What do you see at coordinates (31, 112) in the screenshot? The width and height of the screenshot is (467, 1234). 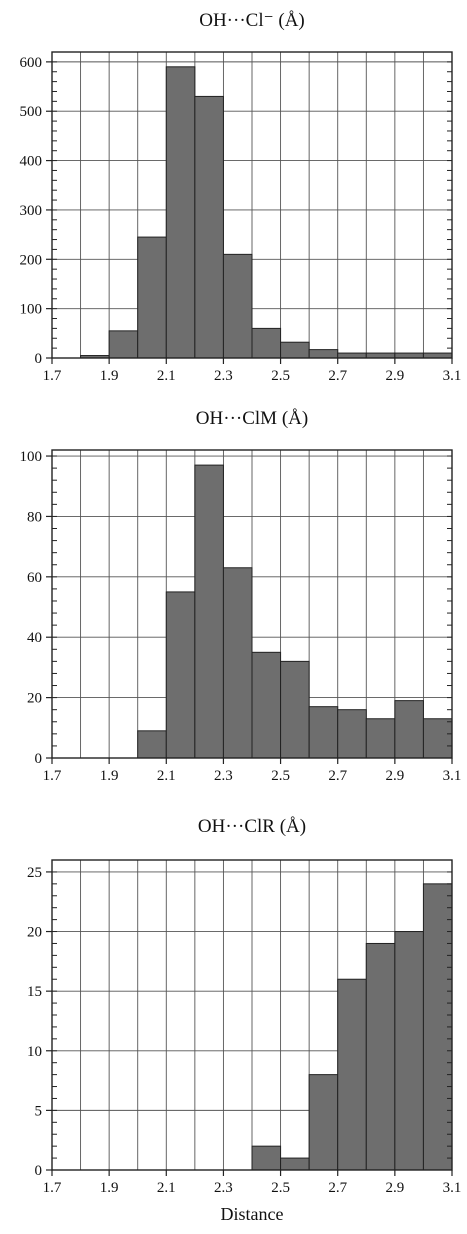 I see `y-tick-label: 500` at bounding box center [31, 112].